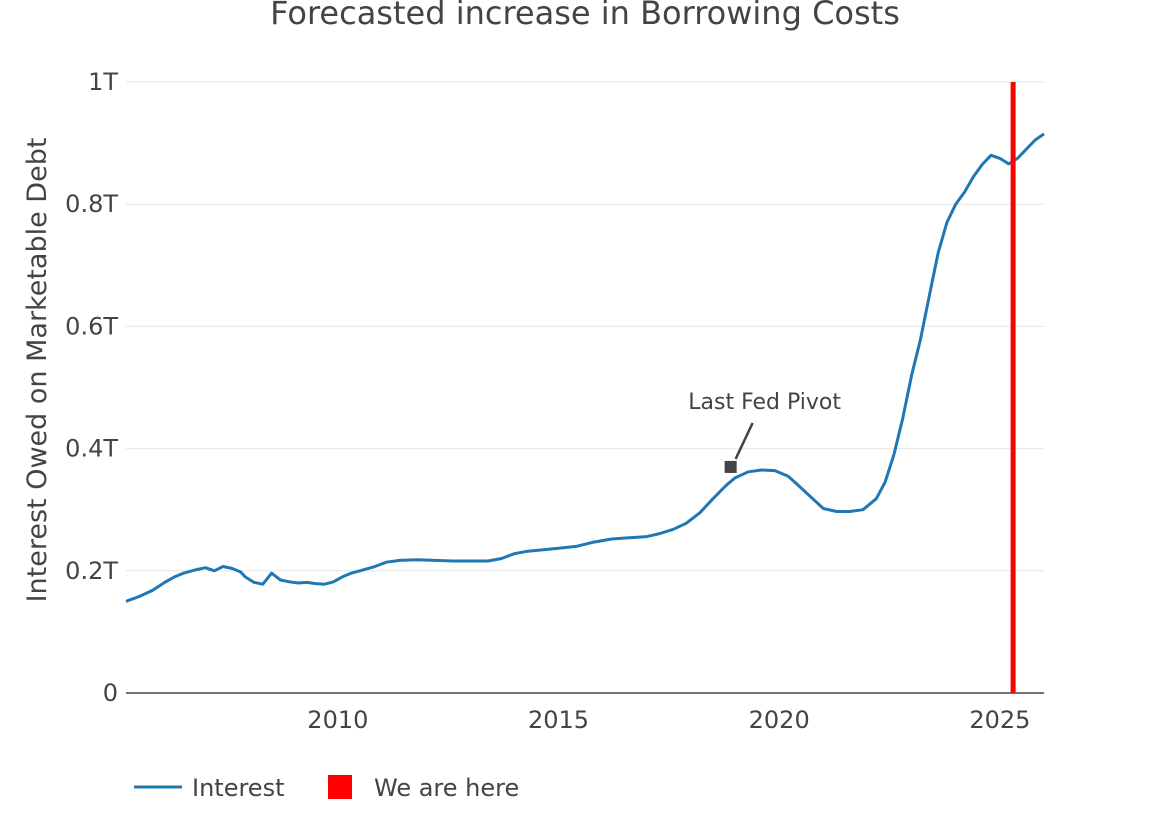 The width and height of the screenshot is (1170, 836). What do you see at coordinates (337, 720) in the screenshot?
I see `x-tick-label: 2010` at bounding box center [337, 720].